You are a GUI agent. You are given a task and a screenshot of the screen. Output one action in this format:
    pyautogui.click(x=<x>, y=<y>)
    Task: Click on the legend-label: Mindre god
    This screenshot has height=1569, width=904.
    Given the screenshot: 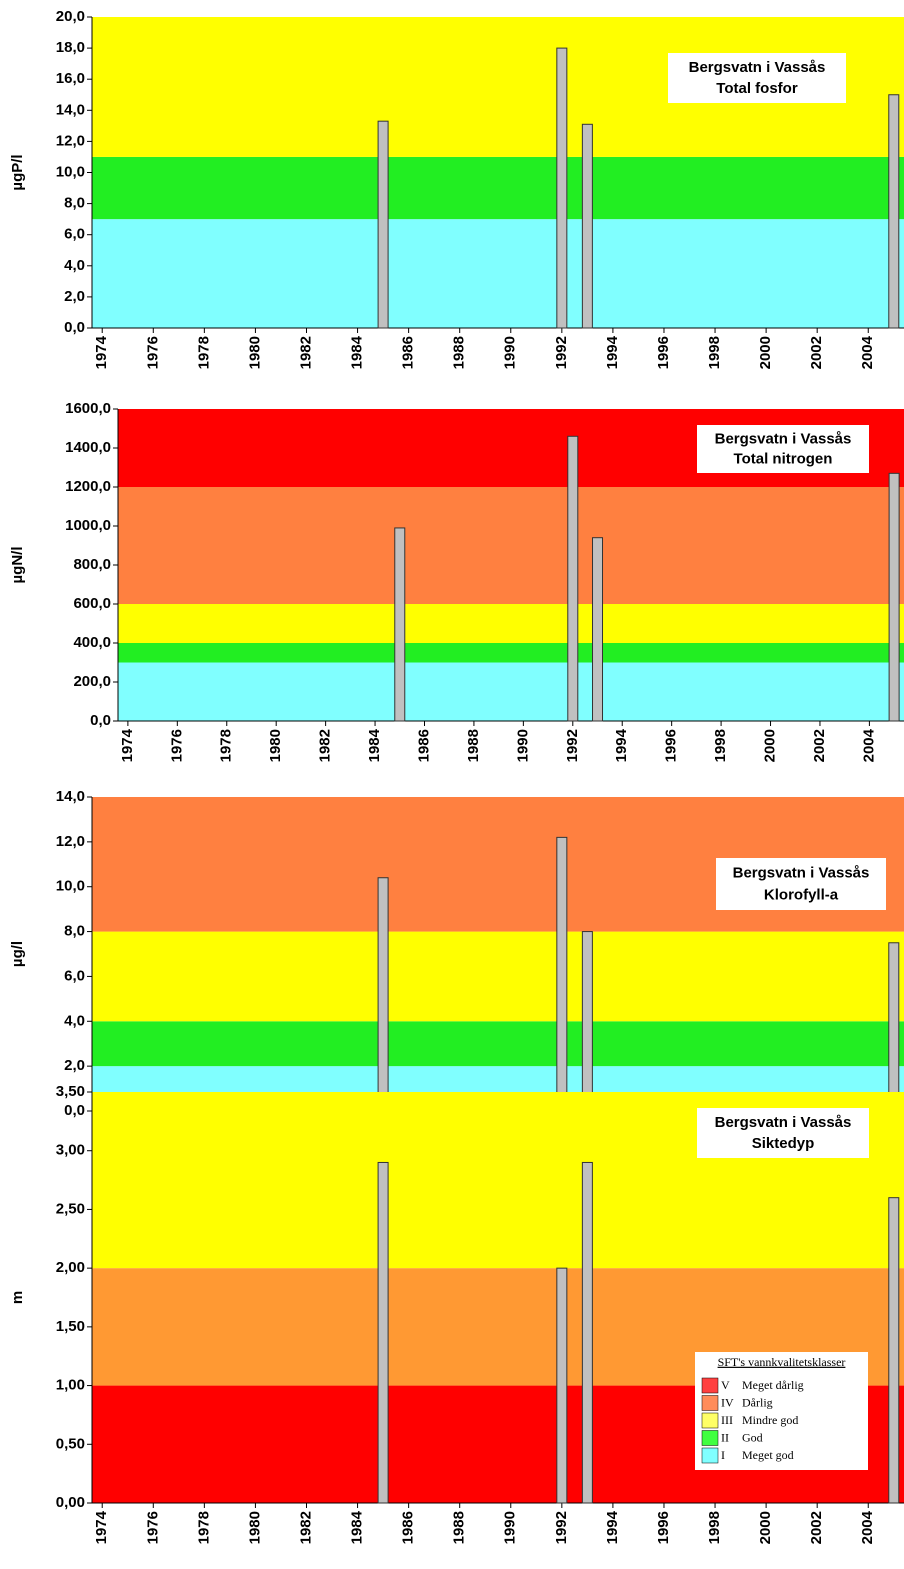 What is the action you would take?
    pyautogui.click(x=770, y=1420)
    